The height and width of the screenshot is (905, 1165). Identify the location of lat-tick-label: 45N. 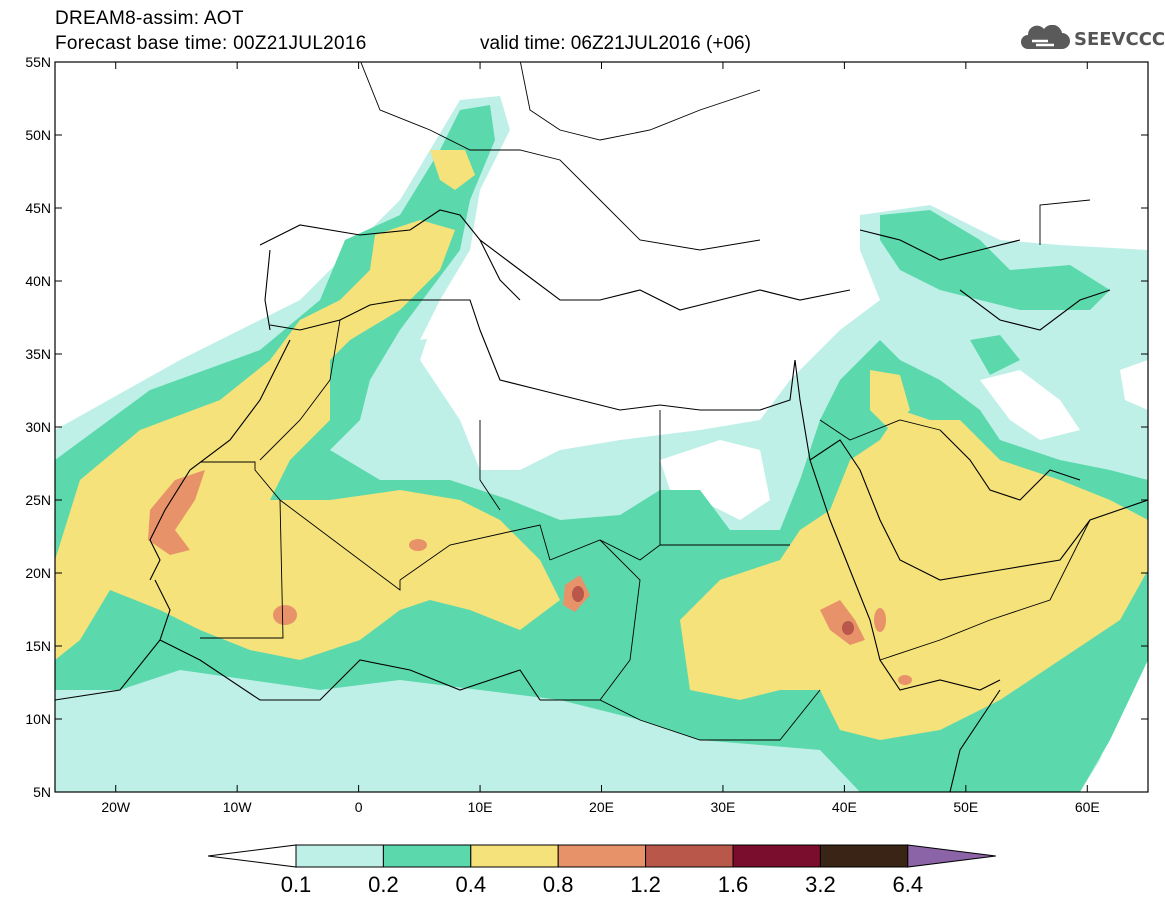
(38, 208).